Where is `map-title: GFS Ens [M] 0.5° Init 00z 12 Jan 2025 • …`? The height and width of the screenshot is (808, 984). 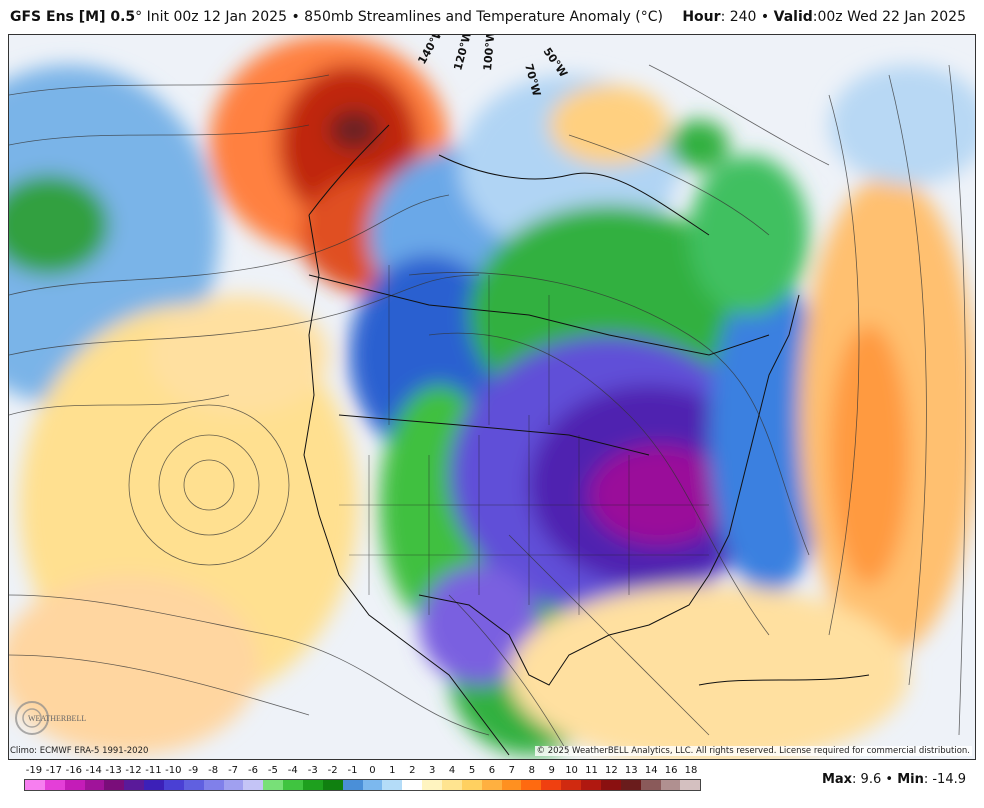 map-title: GFS Ens [M] 0.5° Init 00z 12 Jan 2025 • … is located at coordinates (336, 17).